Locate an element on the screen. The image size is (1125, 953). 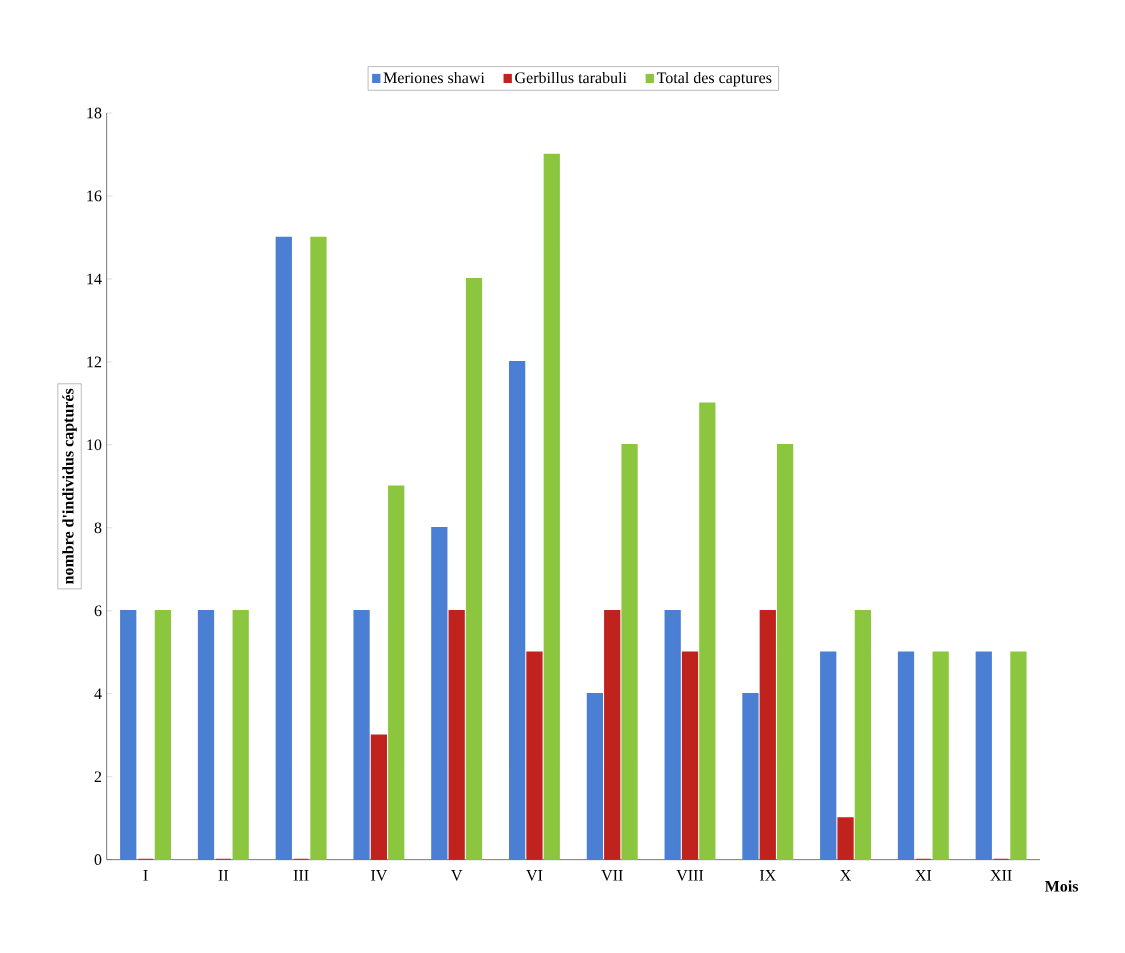
y-tick-label: 12 is located at coordinates (94, 362).